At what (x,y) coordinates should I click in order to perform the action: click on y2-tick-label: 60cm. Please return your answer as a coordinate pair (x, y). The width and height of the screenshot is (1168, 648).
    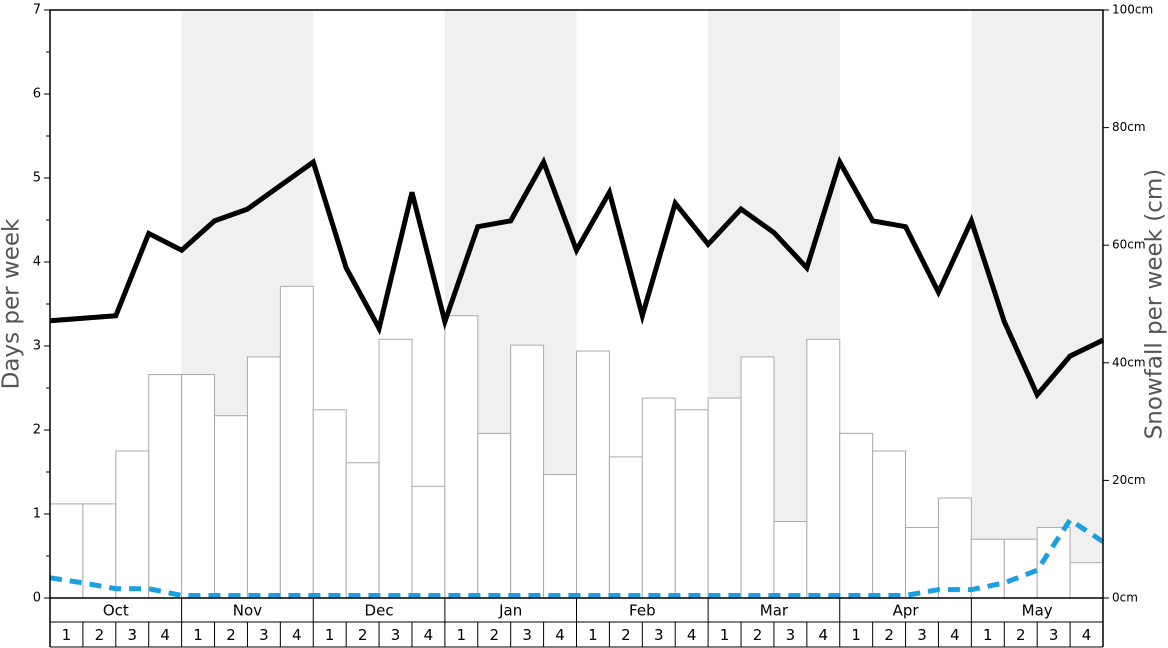
    Looking at the image, I should click on (1129, 245).